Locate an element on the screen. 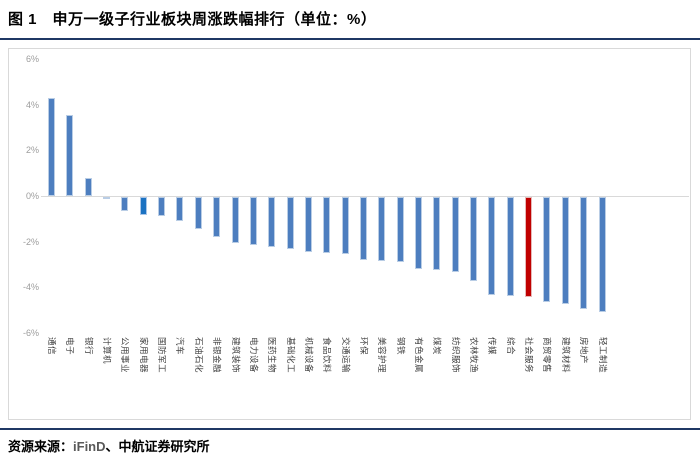  category-label-家用电器: 家用电器 is located at coordinates (143, 355).